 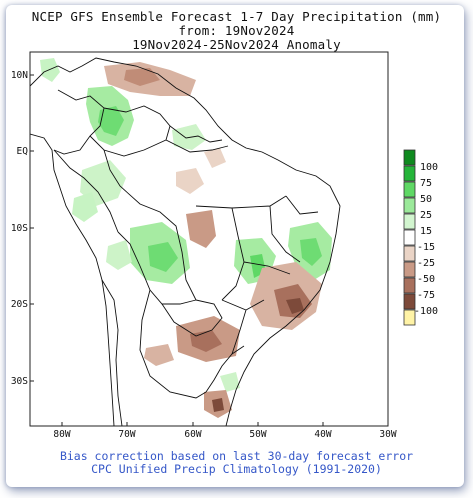 I want to click on dry-anomaly-amazon-east, so click(x=190, y=181).